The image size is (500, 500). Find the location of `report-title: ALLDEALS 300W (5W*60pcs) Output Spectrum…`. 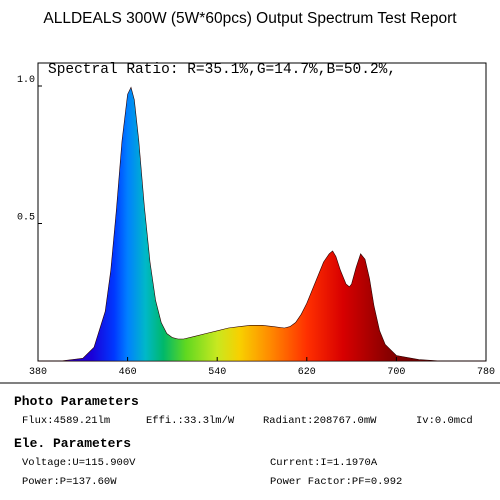

report-title: ALLDEALS 300W (5W*60pcs) Output Spectrum… is located at coordinates (250, 18).